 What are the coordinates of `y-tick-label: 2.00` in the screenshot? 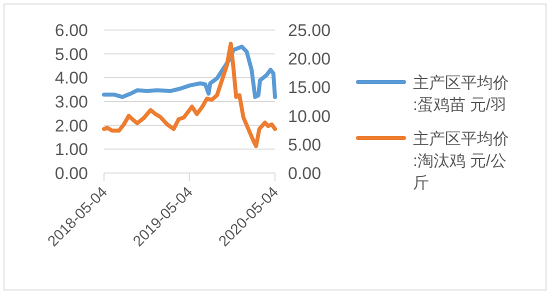 It's located at (71, 126).